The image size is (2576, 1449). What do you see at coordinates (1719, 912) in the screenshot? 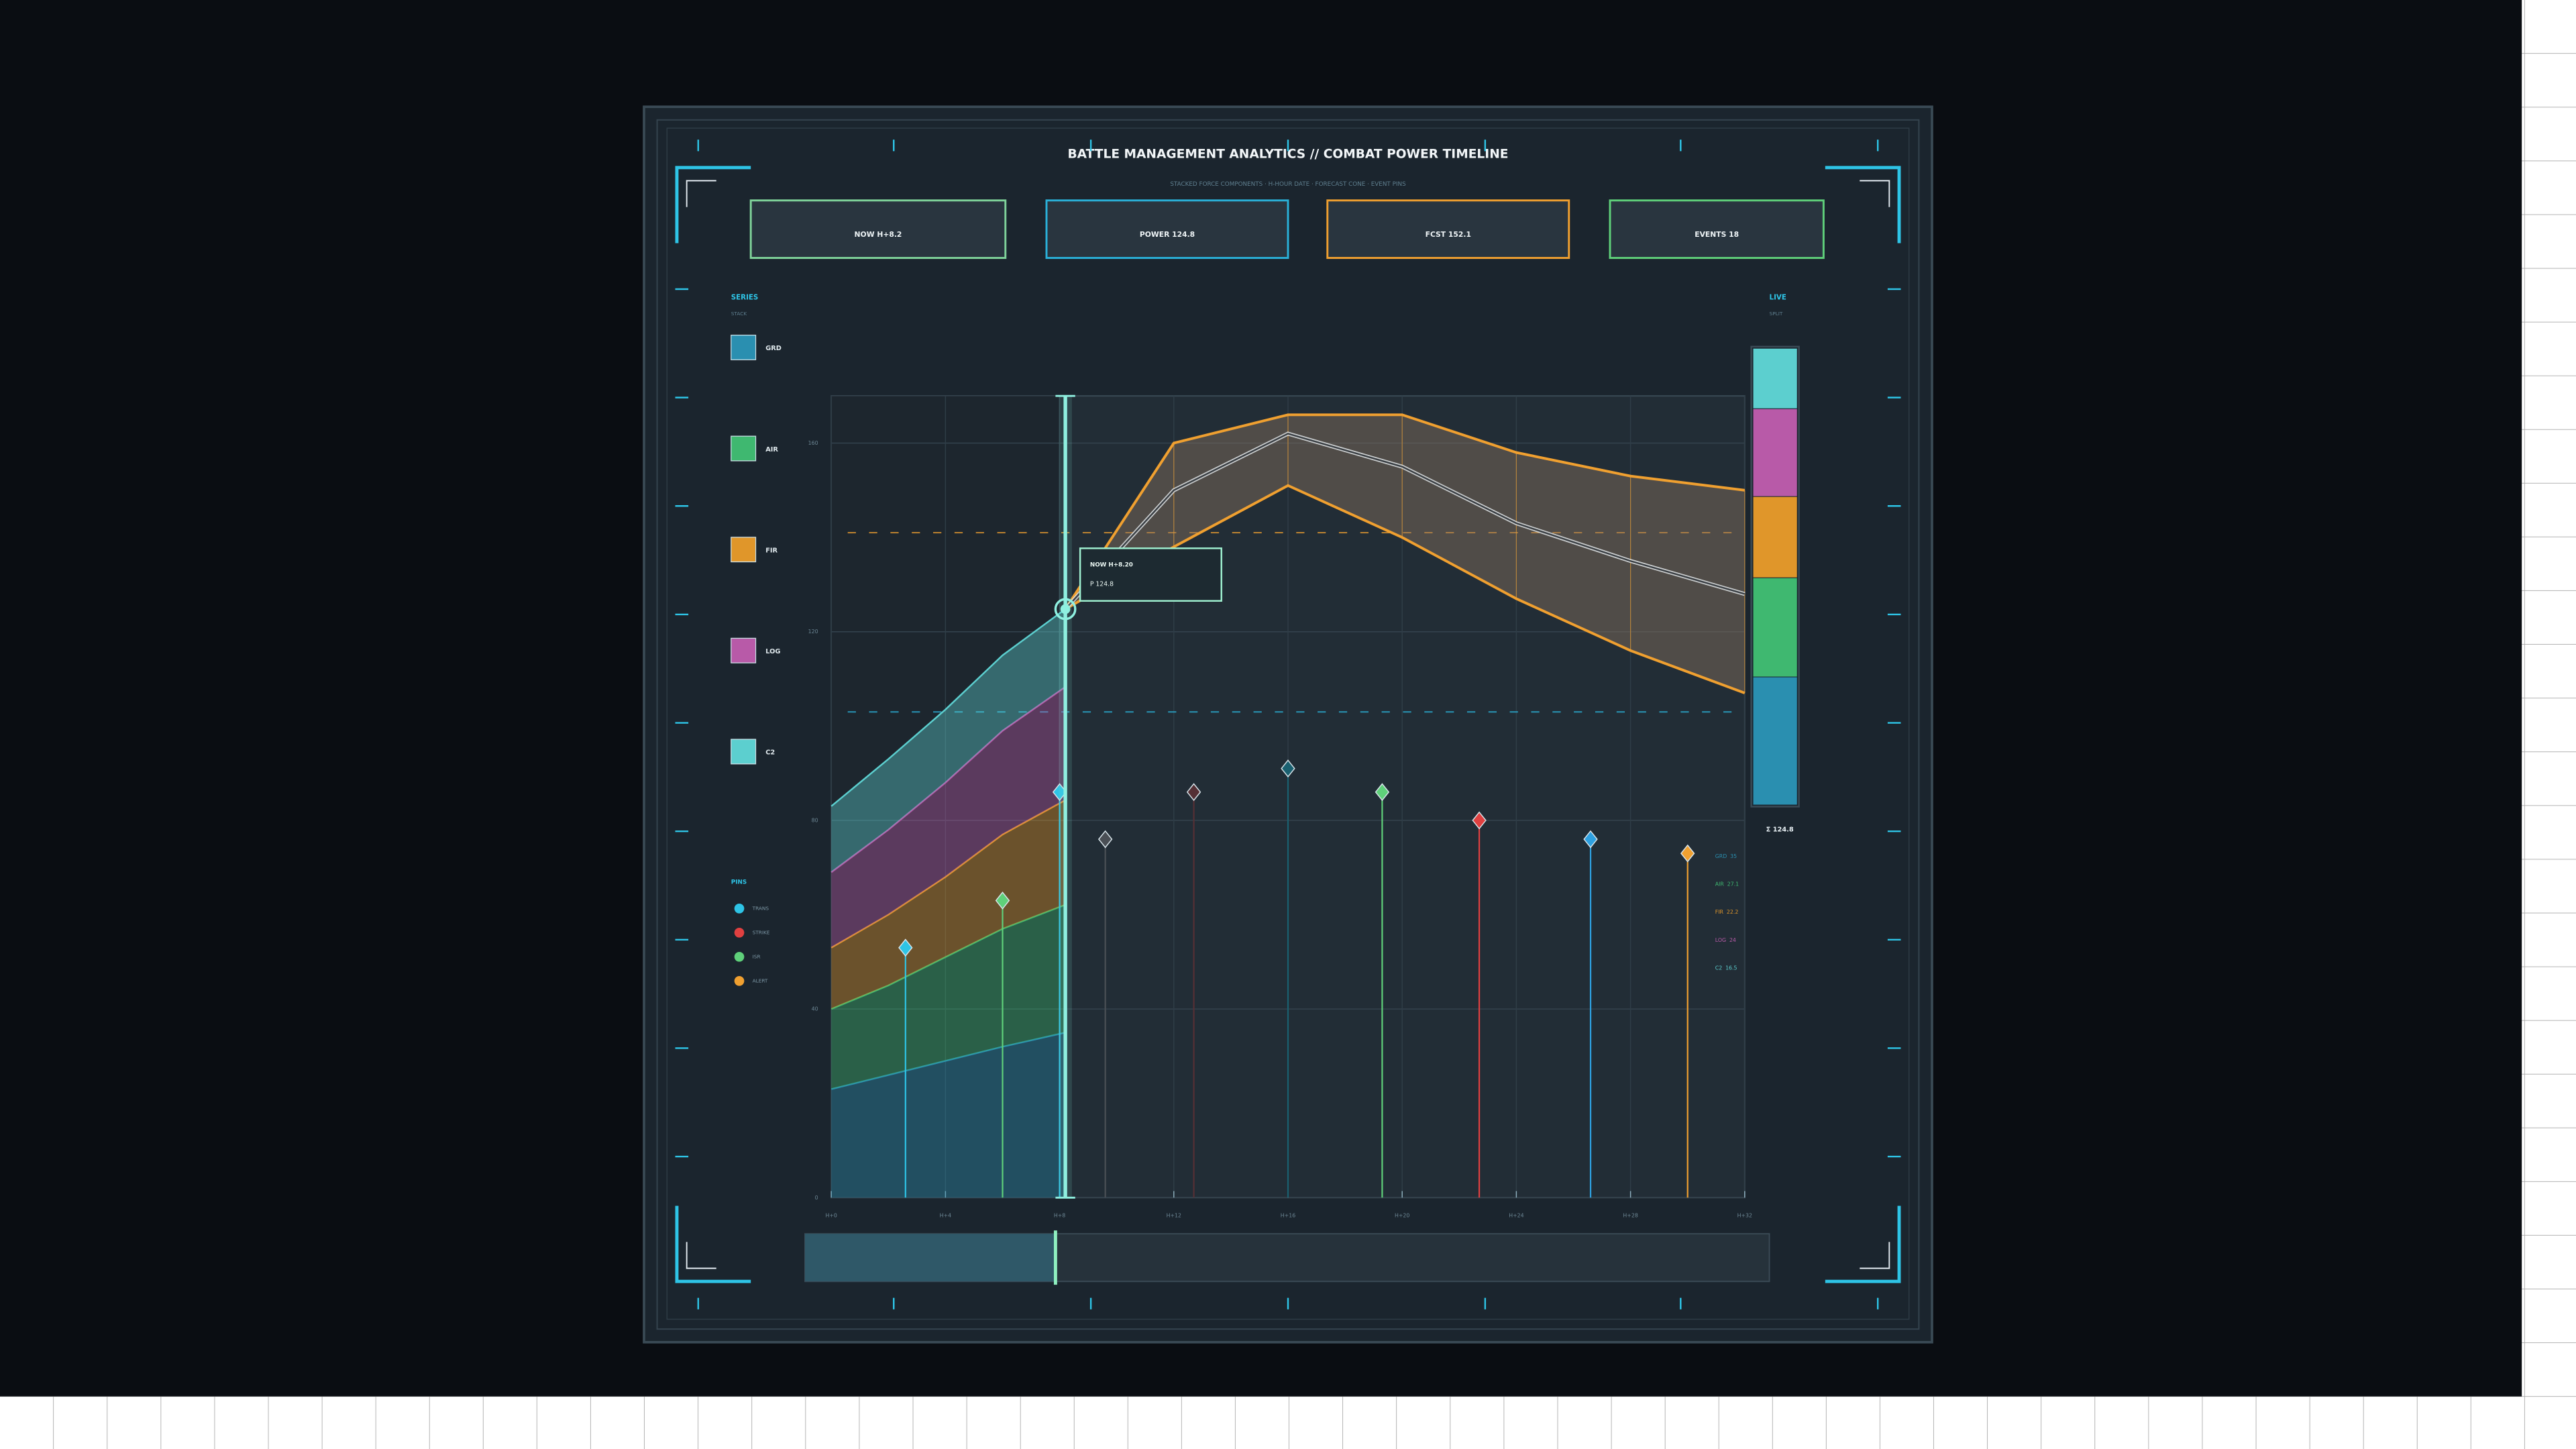
I see `live-value-name: FIR` at bounding box center [1719, 912].